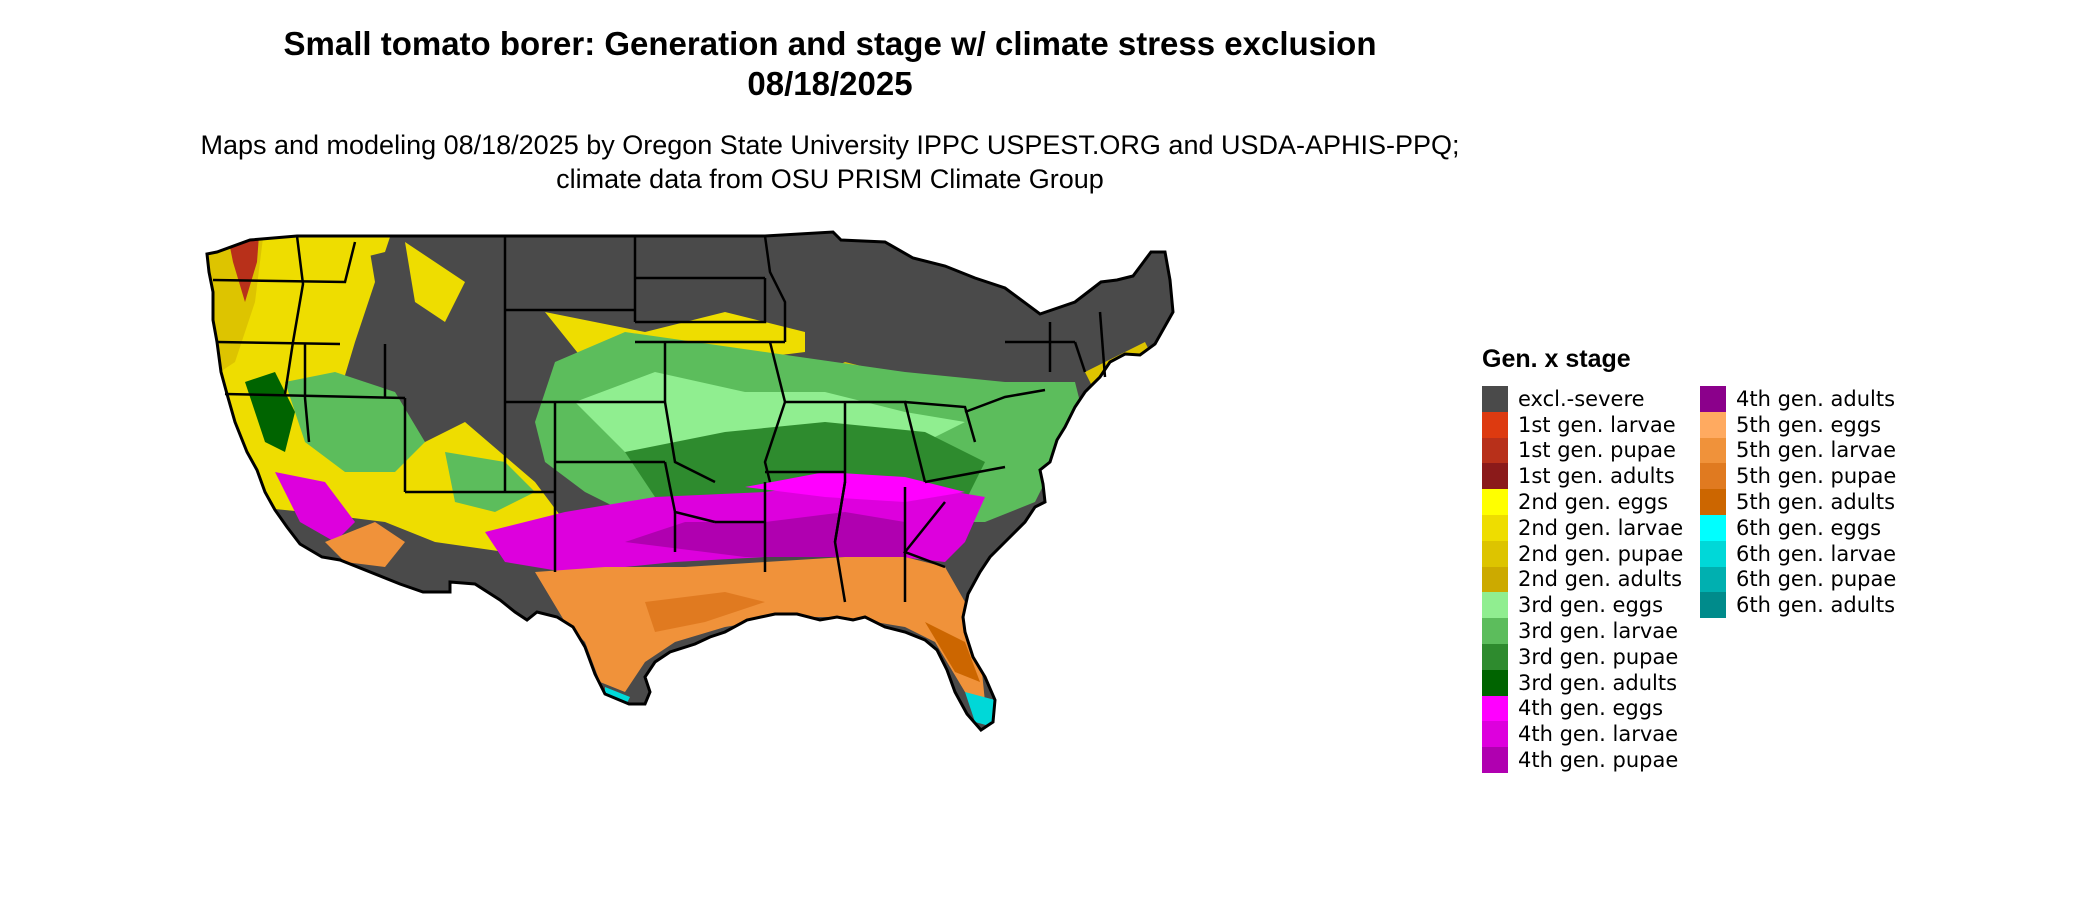 The height and width of the screenshot is (899, 2100). What do you see at coordinates (1816, 398) in the screenshot?
I see `legend-label: 4th gen. adults` at bounding box center [1816, 398].